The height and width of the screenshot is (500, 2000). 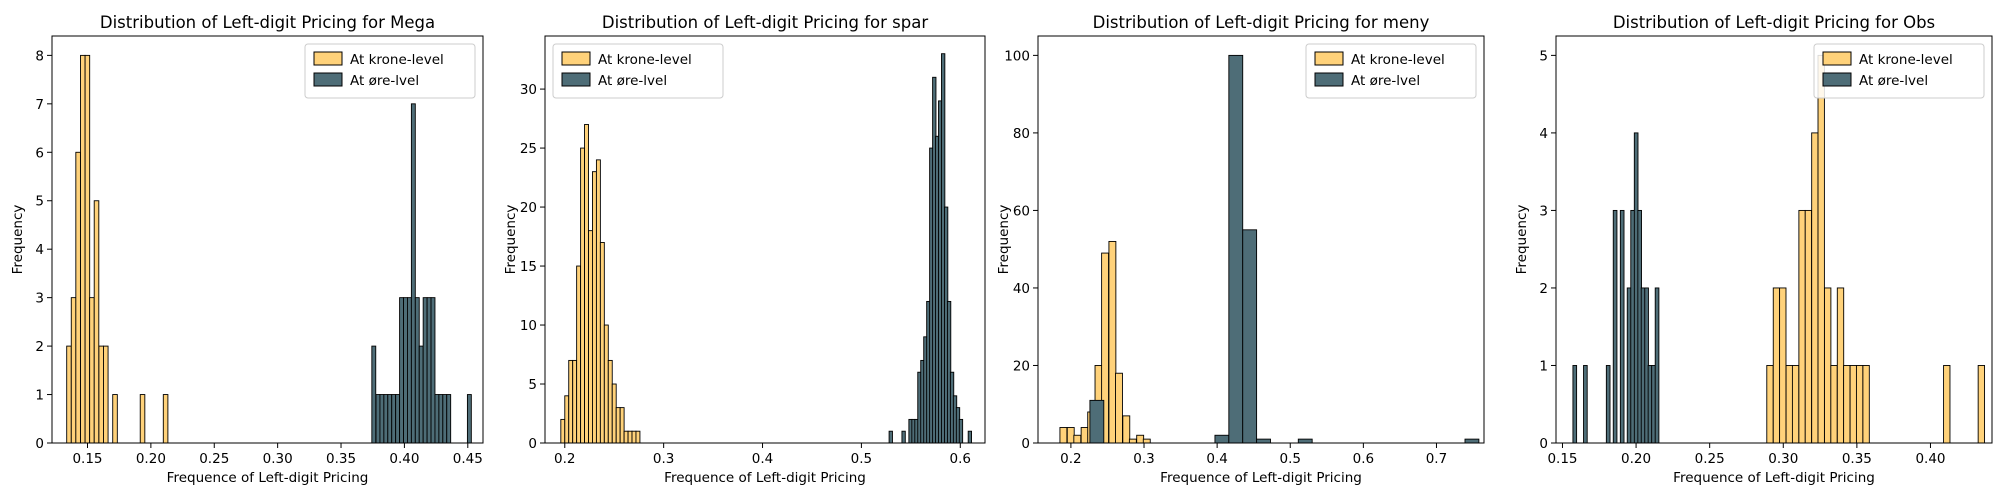 What do you see at coordinates (1216, 459) in the screenshot?
I see `x-tick-label: 0.4` at bounding box center [1216, 459].